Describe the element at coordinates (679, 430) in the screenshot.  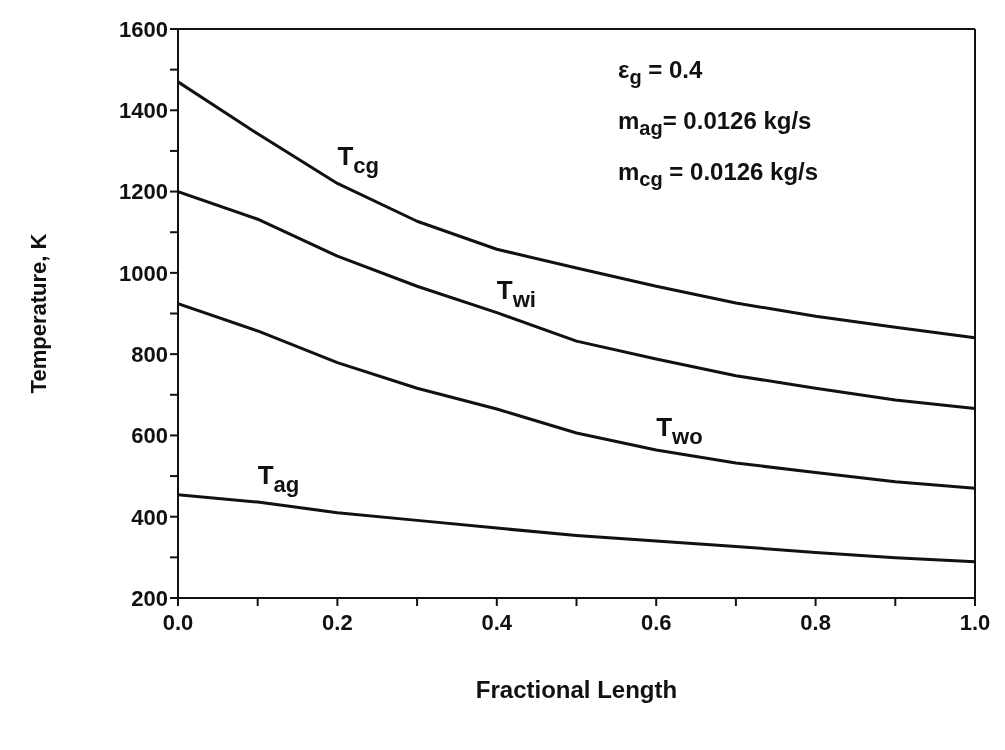
I see `series-label: T$_{wo}$` at that location.